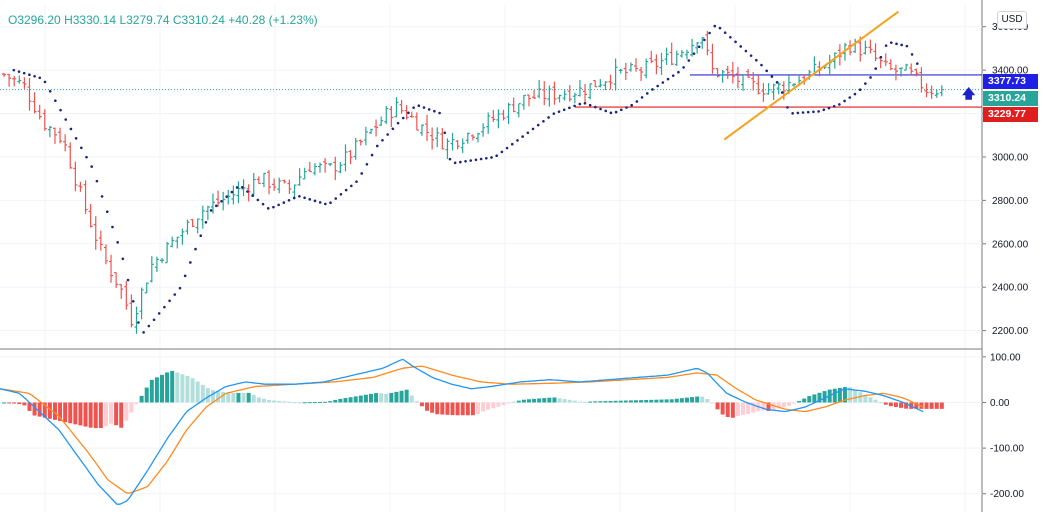 This screenshot has height=512, width=1045. I want to click on trendline, so click(811, 75).